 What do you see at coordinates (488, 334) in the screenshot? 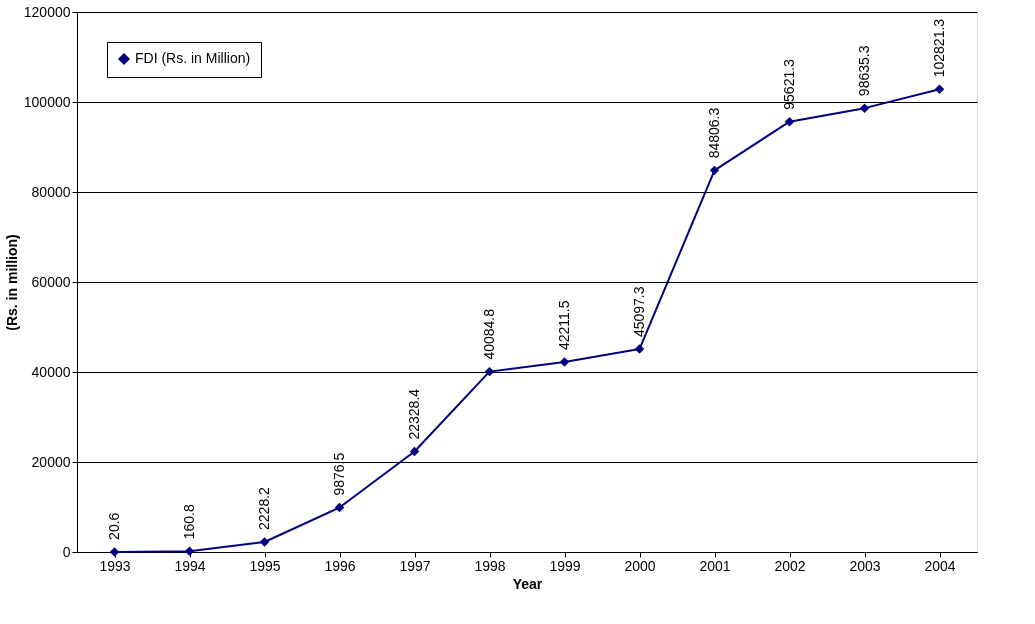
I see `data-label: 40084.8` at bounding box center [488, 334].